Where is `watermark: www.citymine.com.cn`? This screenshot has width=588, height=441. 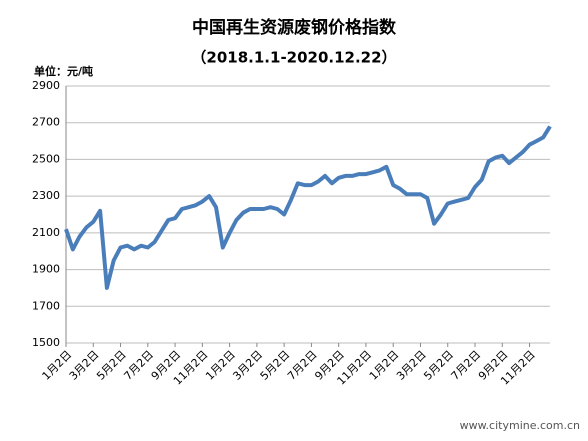
watermark: www.citymine.com.cn is located at coordinates (520, 425).